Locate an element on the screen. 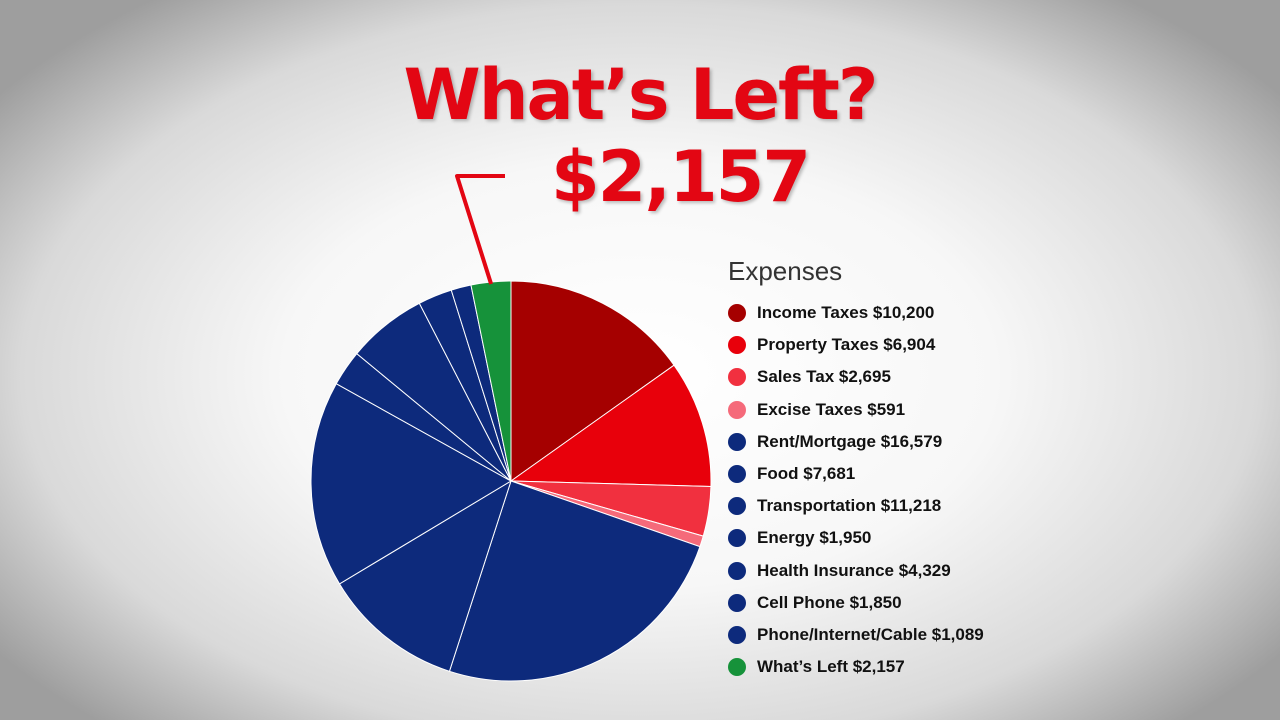 The image size is (1280, 720). legend-item: Cell Phone $1,850 is located at coordinates (856, 603).